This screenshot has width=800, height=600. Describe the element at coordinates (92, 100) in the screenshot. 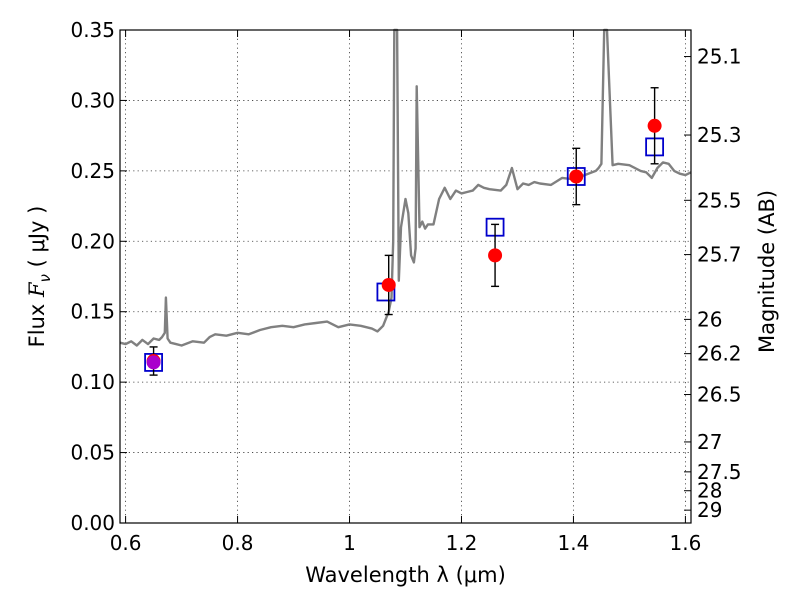

I see `y-tick-label: 0.30` at that location.